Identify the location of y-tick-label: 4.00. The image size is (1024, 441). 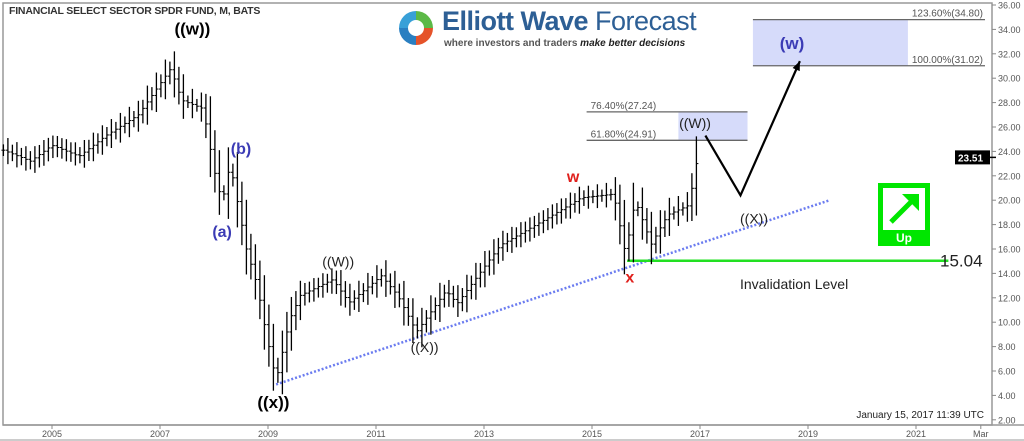
(1007, 396).